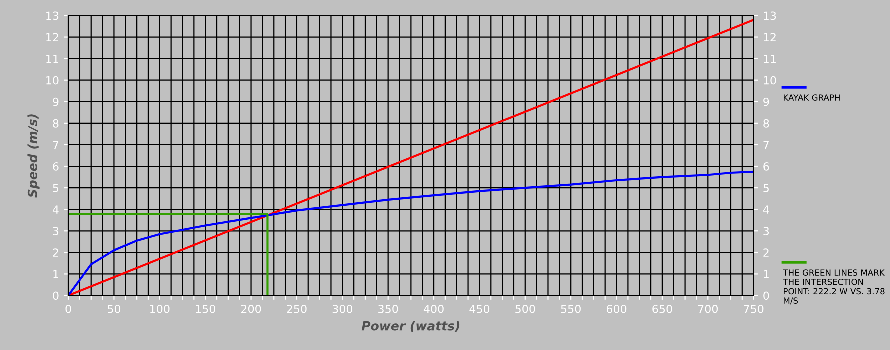 The image size is (890, 350). Describe the element at coordinates (708, 309) in the screenshot. I see `x-tick-label: 700` at that location.